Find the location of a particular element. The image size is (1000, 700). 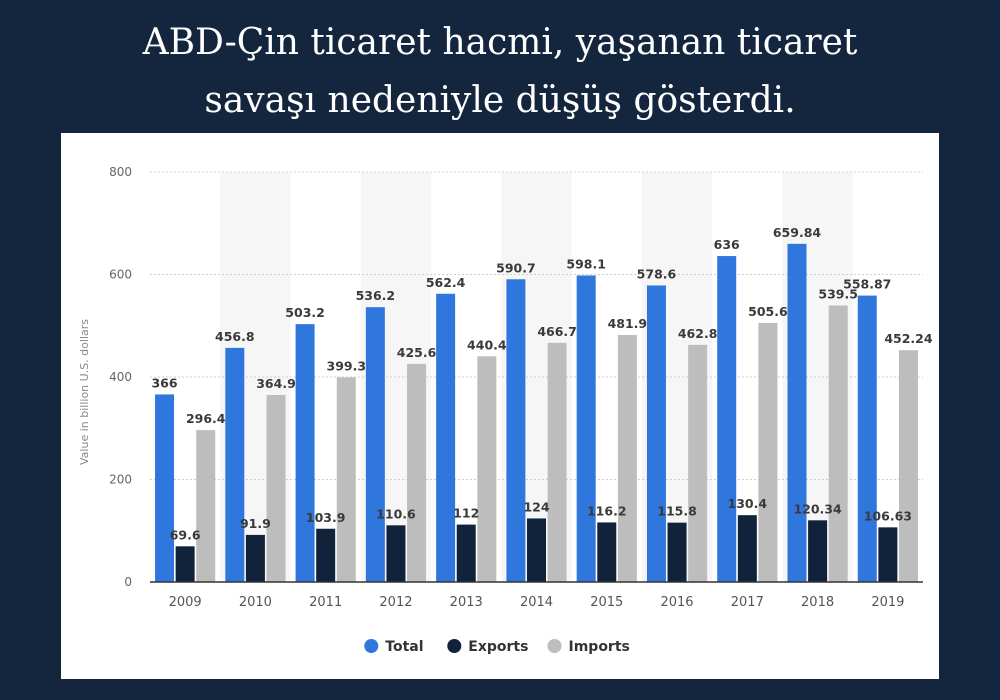

data-label-imports-2009: 296.4 is located at coordinates (206, 418).